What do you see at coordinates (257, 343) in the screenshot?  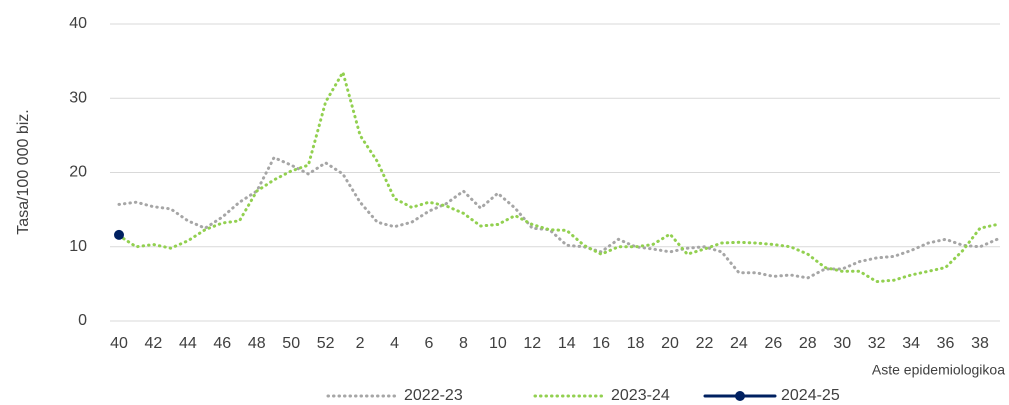 I see `x-tick-label: 48` at bounding box center [257, 343].